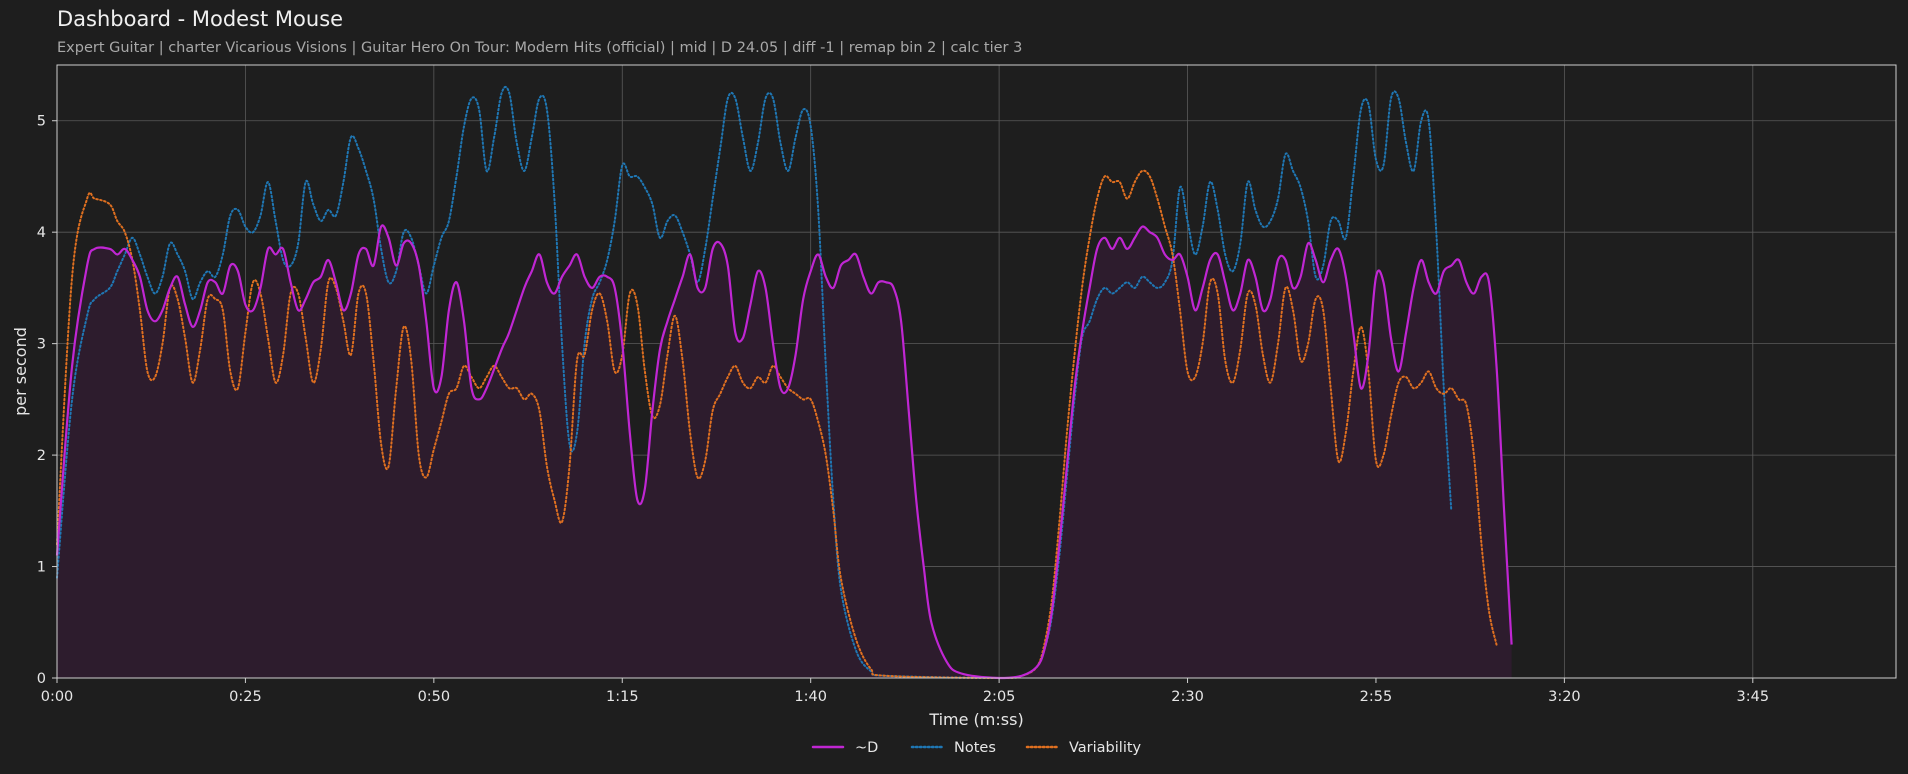 The height and width of the screenshot is (774, 1908). I want to click on x-tick-label-9: 3:45, so click(1753, 697).